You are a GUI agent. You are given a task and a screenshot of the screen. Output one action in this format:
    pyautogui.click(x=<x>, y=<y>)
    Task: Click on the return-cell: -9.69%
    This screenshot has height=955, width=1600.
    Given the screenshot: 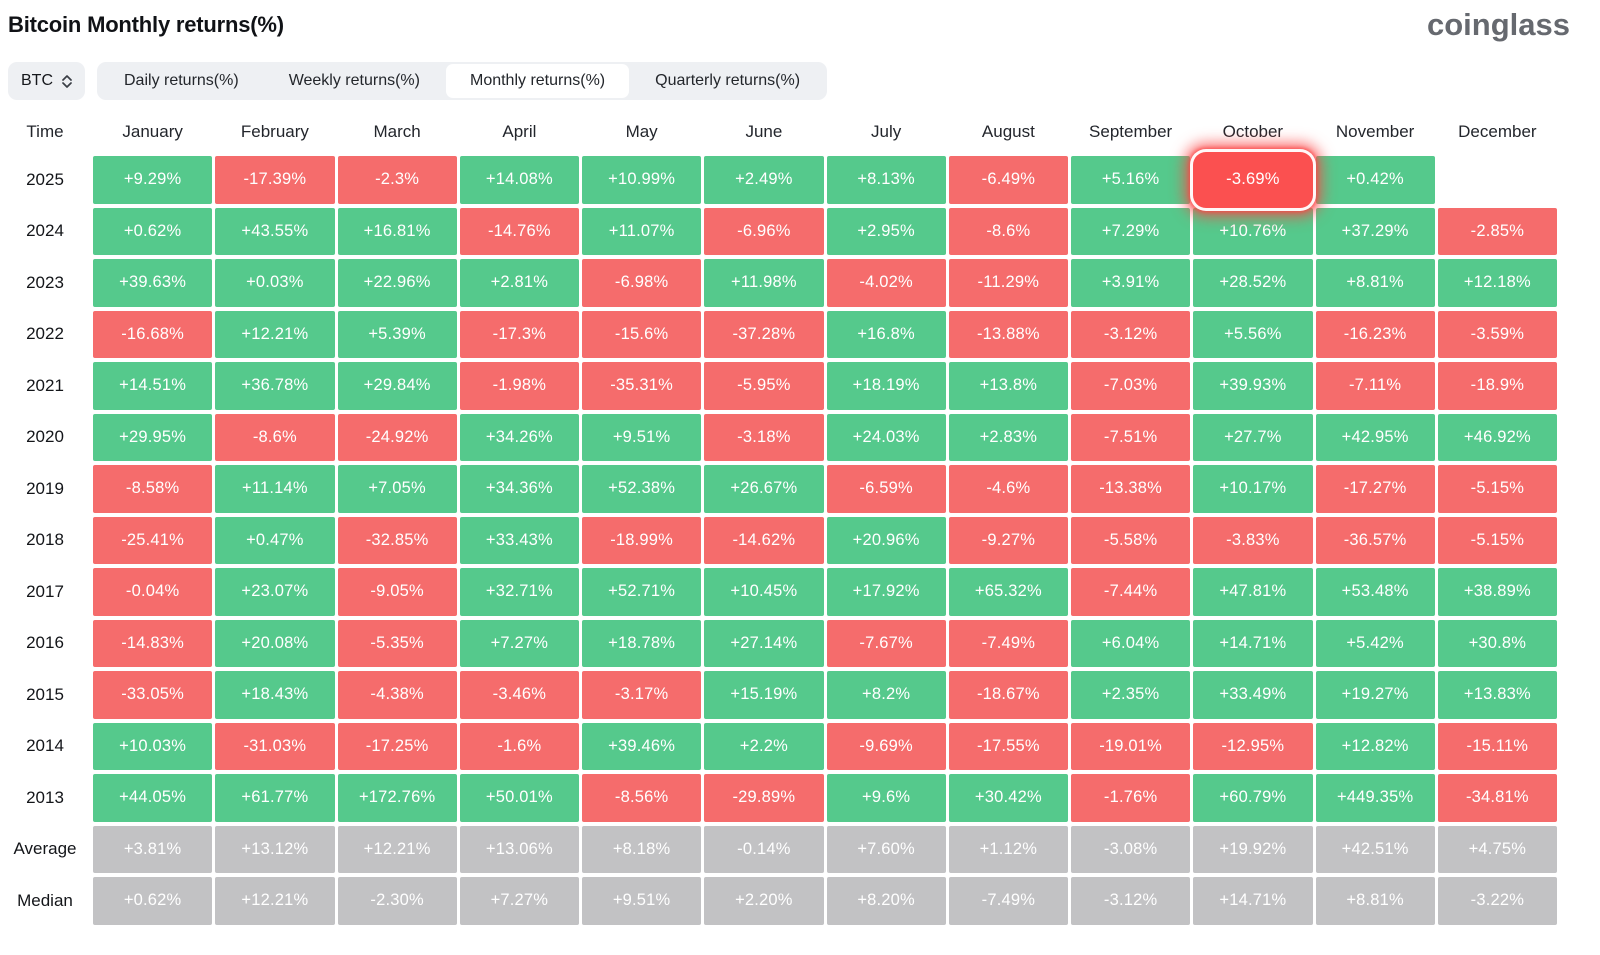 What is the action you would take?
    pyautogui.click(x=886, y=746)
    